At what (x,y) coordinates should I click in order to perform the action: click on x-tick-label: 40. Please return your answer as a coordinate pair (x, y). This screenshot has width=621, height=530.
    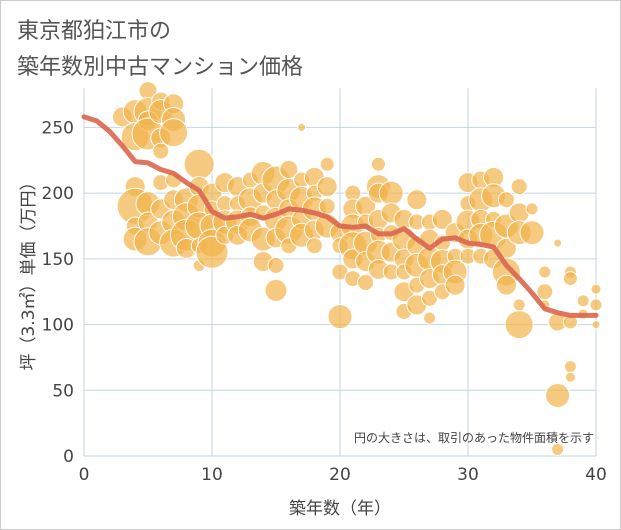
    Looking at the image, I should click on (596, 475).